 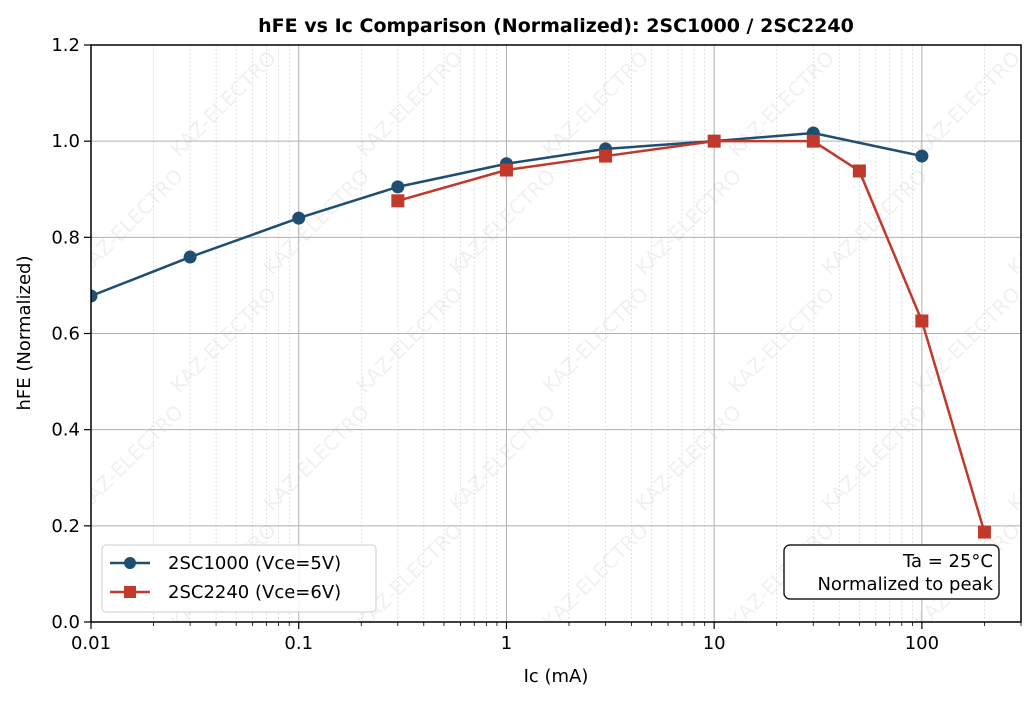 I want to click on x-axis-label: Ic (mA), so click(x=556, y=676).